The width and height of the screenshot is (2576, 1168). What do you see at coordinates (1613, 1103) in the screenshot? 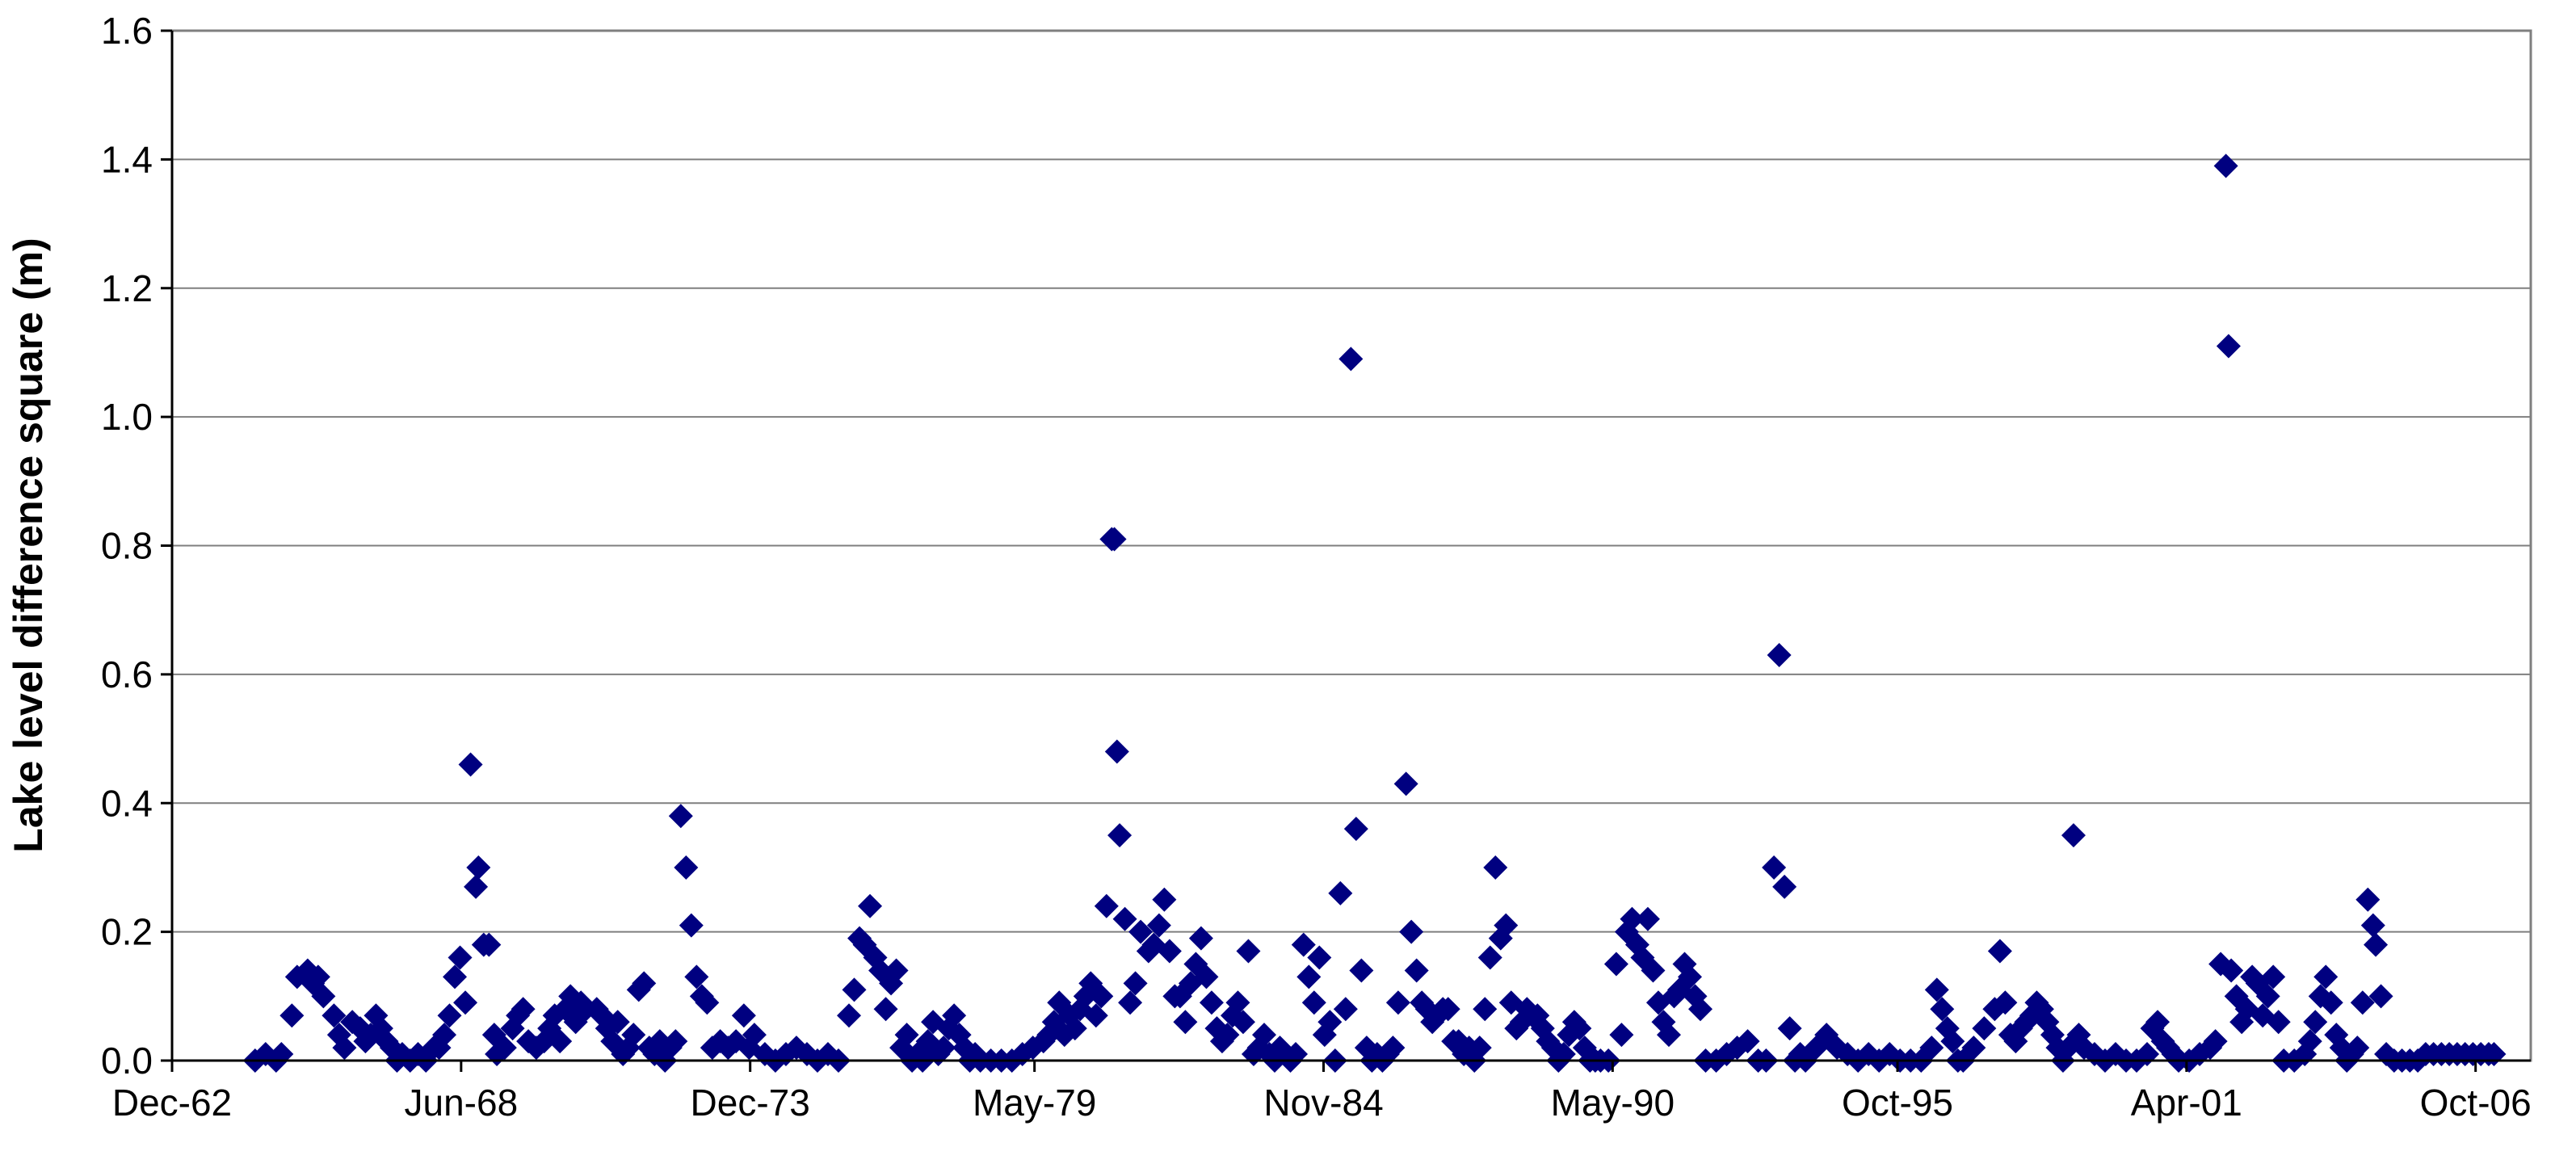
I see `x-tick-label: May-90` at bounding box center [1613, 1103].